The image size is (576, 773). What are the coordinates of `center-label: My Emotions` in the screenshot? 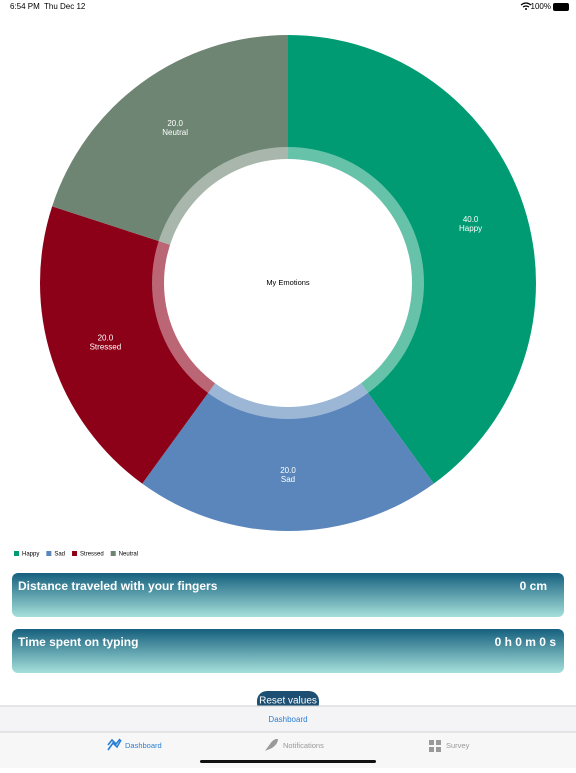 It's located at (288, 282).